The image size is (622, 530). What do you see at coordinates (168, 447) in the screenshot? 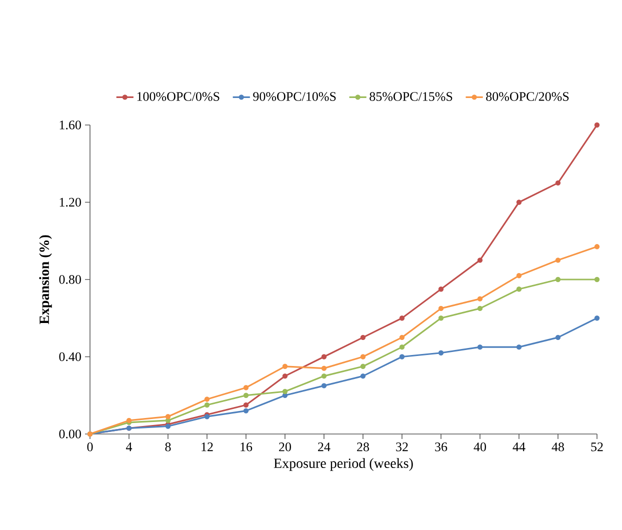
I see `x-tick-label: 8` at bounding box center [168, 447].